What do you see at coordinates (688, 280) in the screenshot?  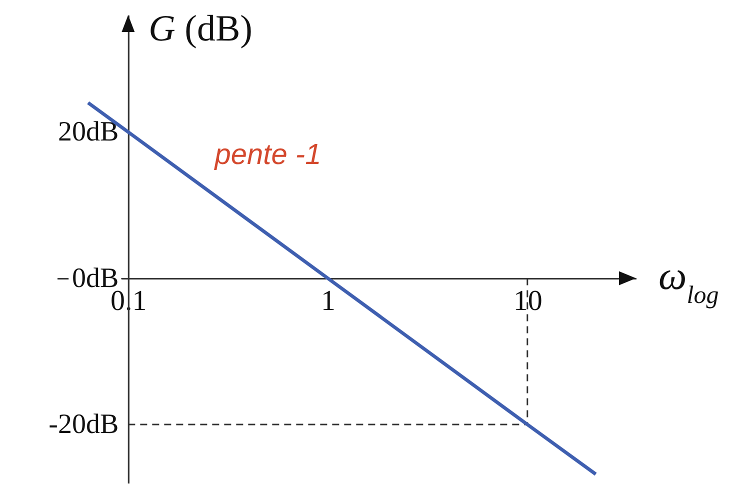 I see `x-axis-title: ω$_{log}$` at bounding box center [688, 280].